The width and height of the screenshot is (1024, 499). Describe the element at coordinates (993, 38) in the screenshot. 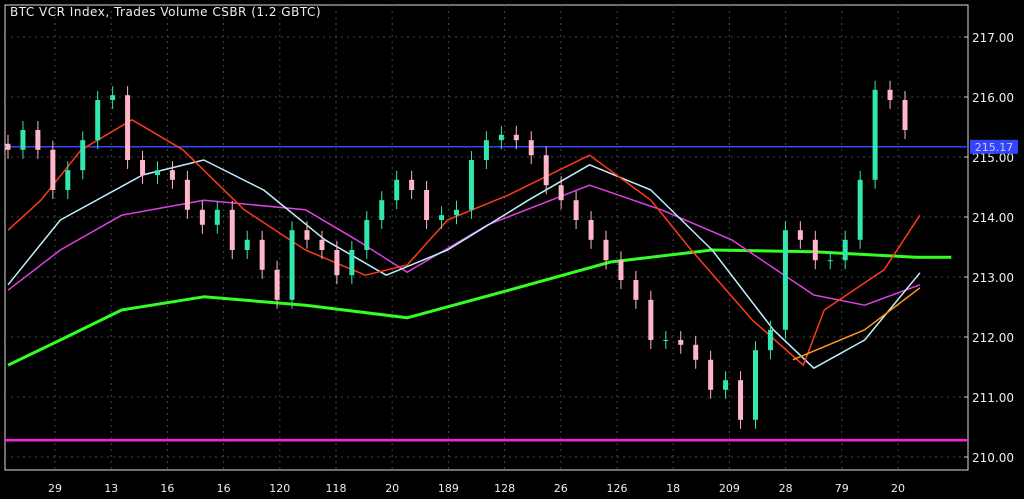

I see `y-tick-label: 217.00` at that location.